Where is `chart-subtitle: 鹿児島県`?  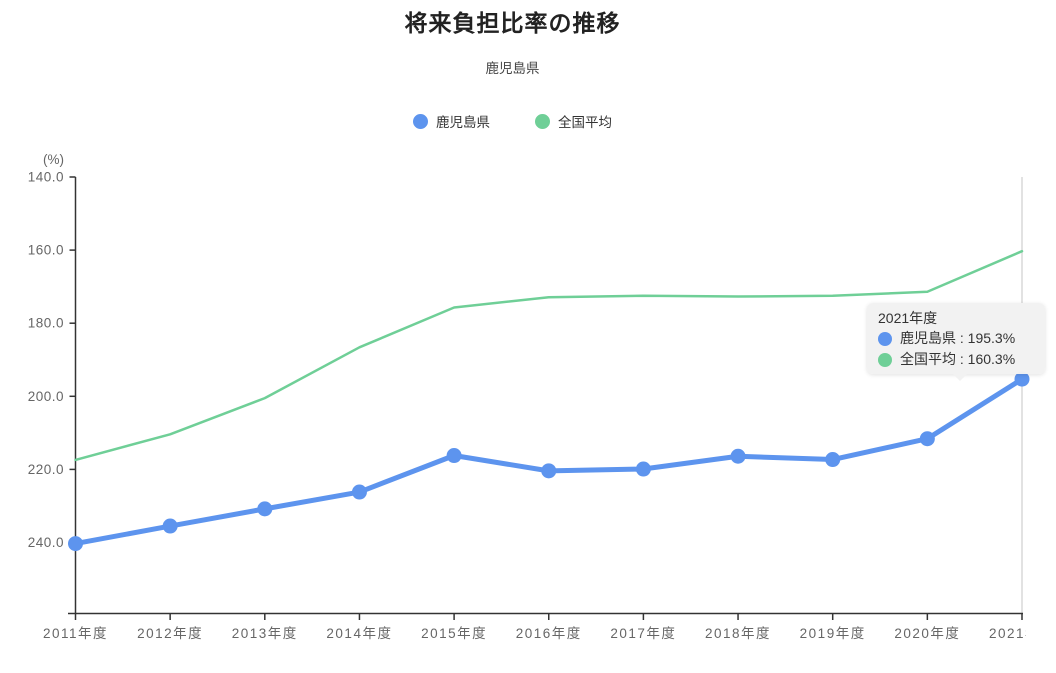
chart-subtitle: 鹿児島県 is located at coordinates (512, 68).